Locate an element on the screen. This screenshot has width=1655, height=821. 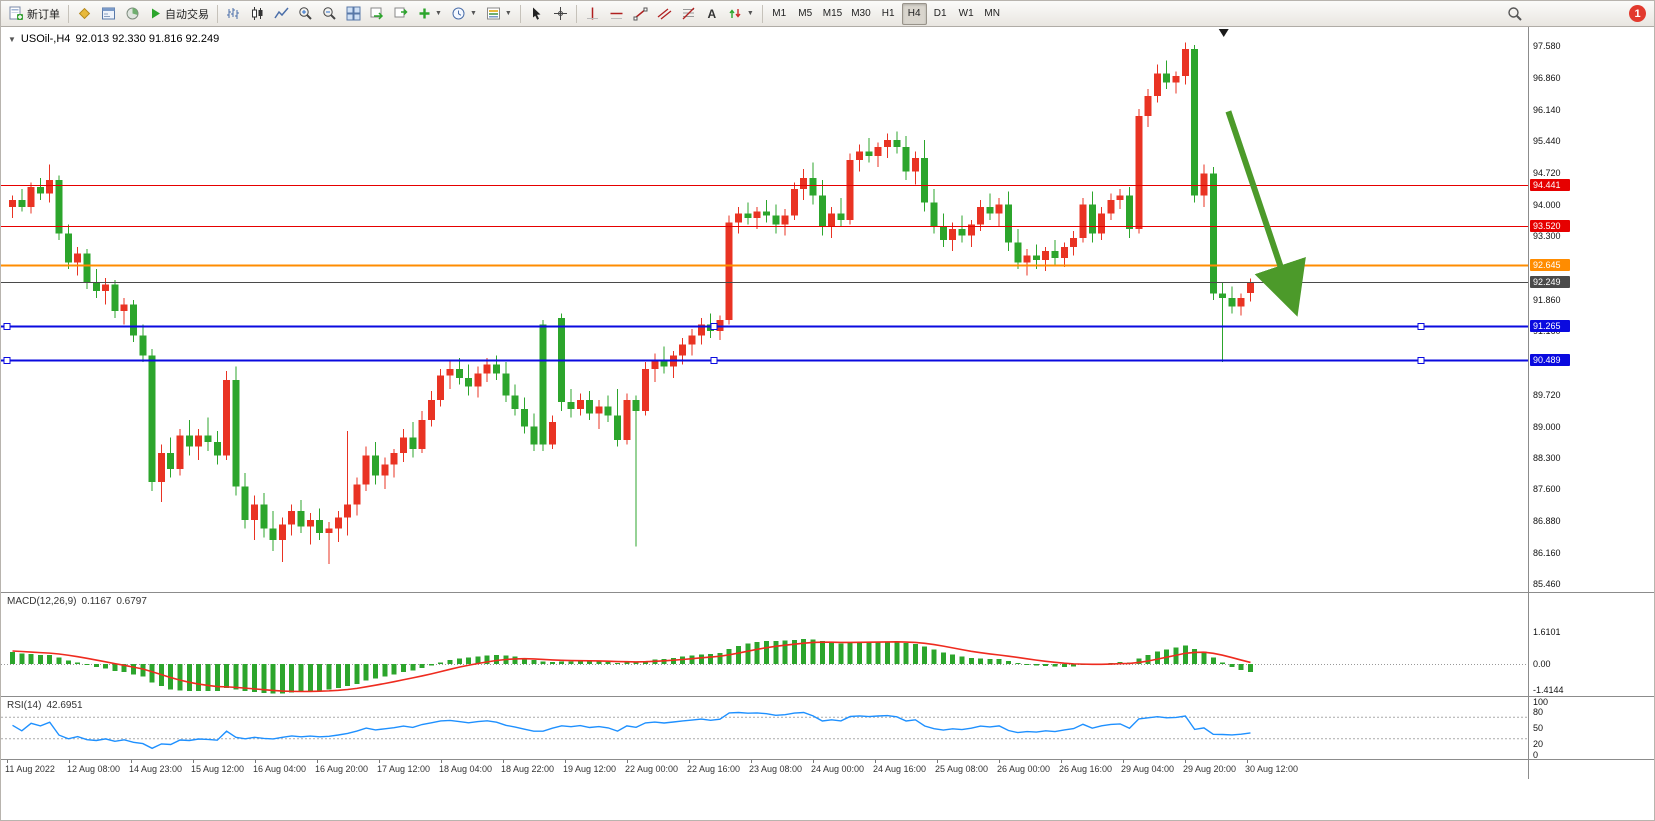
community-button is located at coordinates (84, 14).